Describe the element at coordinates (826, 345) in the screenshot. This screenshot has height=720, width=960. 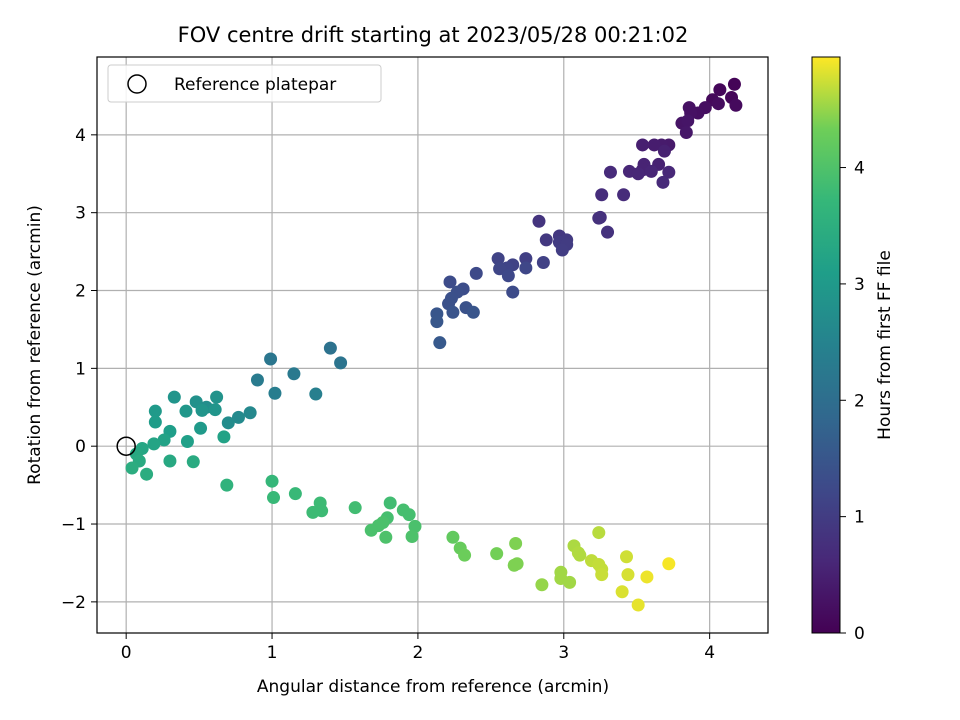
I see `colorbar-gradient` at that location.